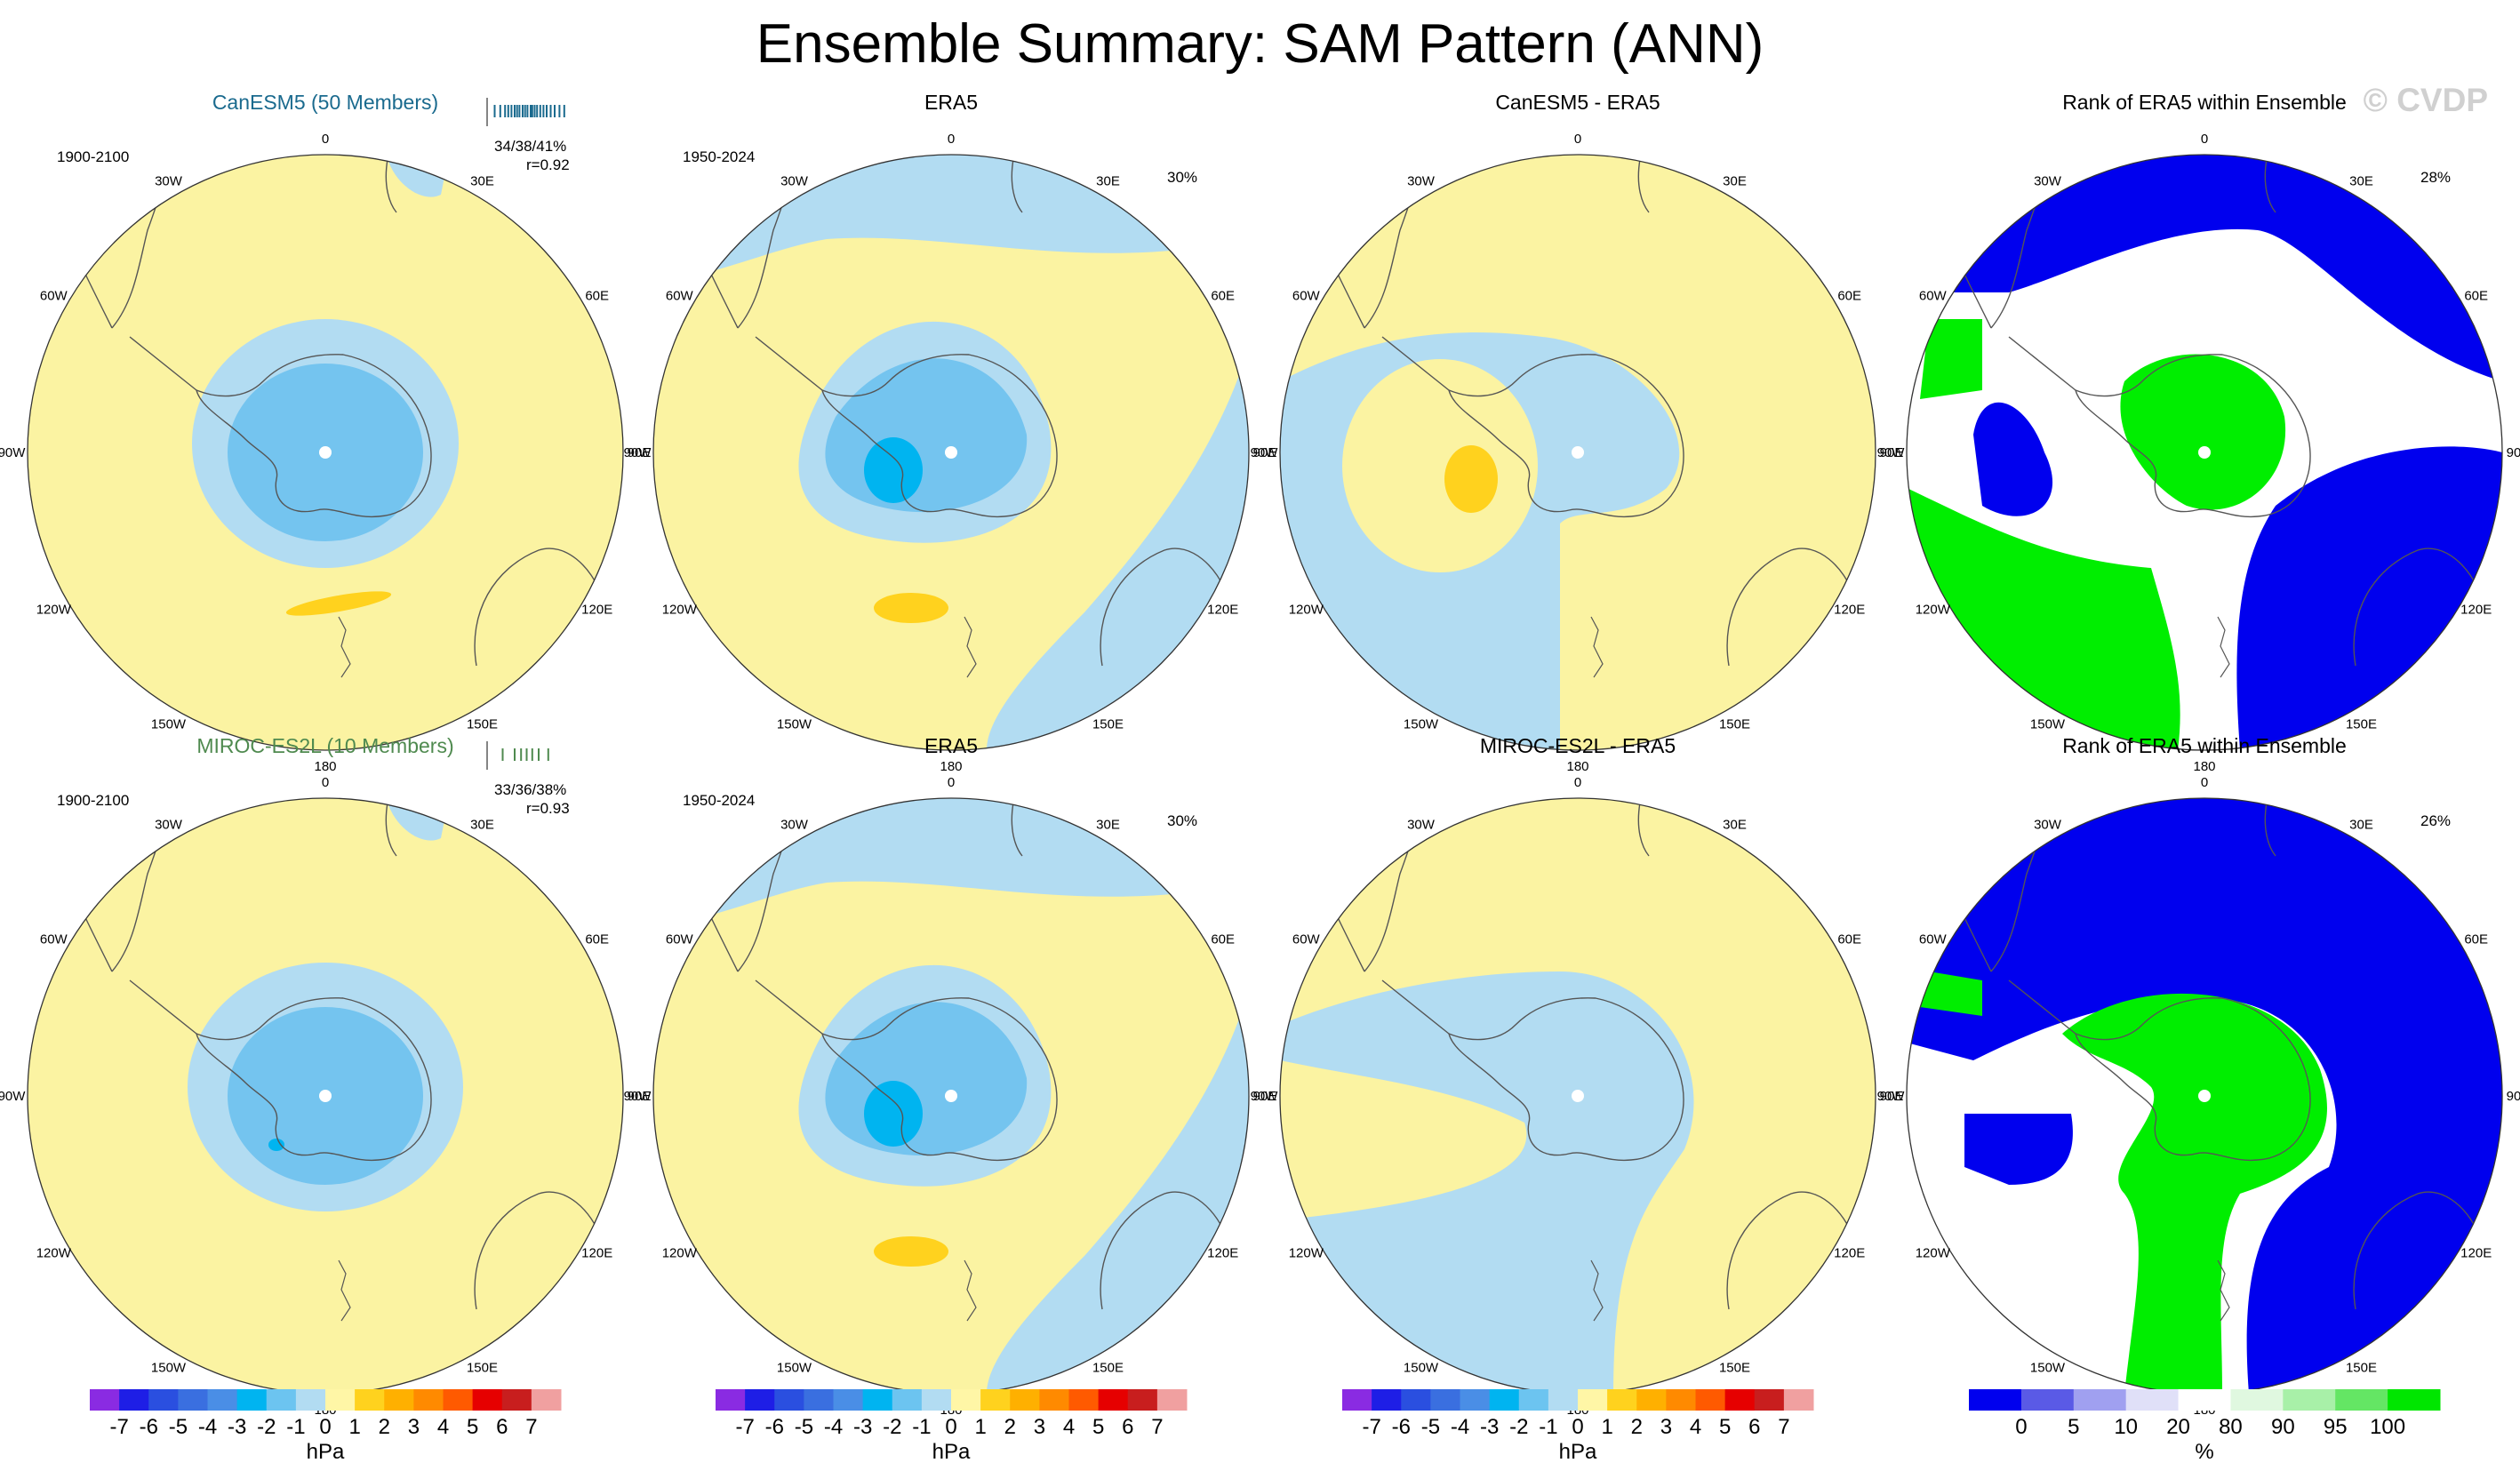 This screenshot has height=1479, width=2520. I want to click on positive-anomaly-core, so click(1471, 479).